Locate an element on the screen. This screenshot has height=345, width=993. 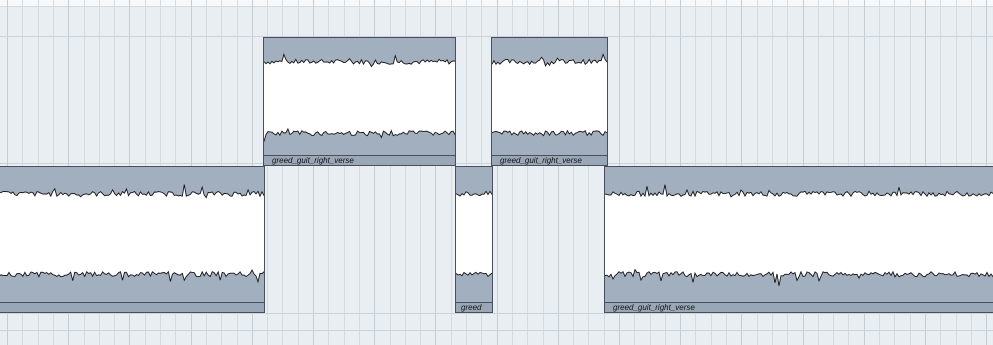
clip-name-bar is located at coordinates (132, 307).